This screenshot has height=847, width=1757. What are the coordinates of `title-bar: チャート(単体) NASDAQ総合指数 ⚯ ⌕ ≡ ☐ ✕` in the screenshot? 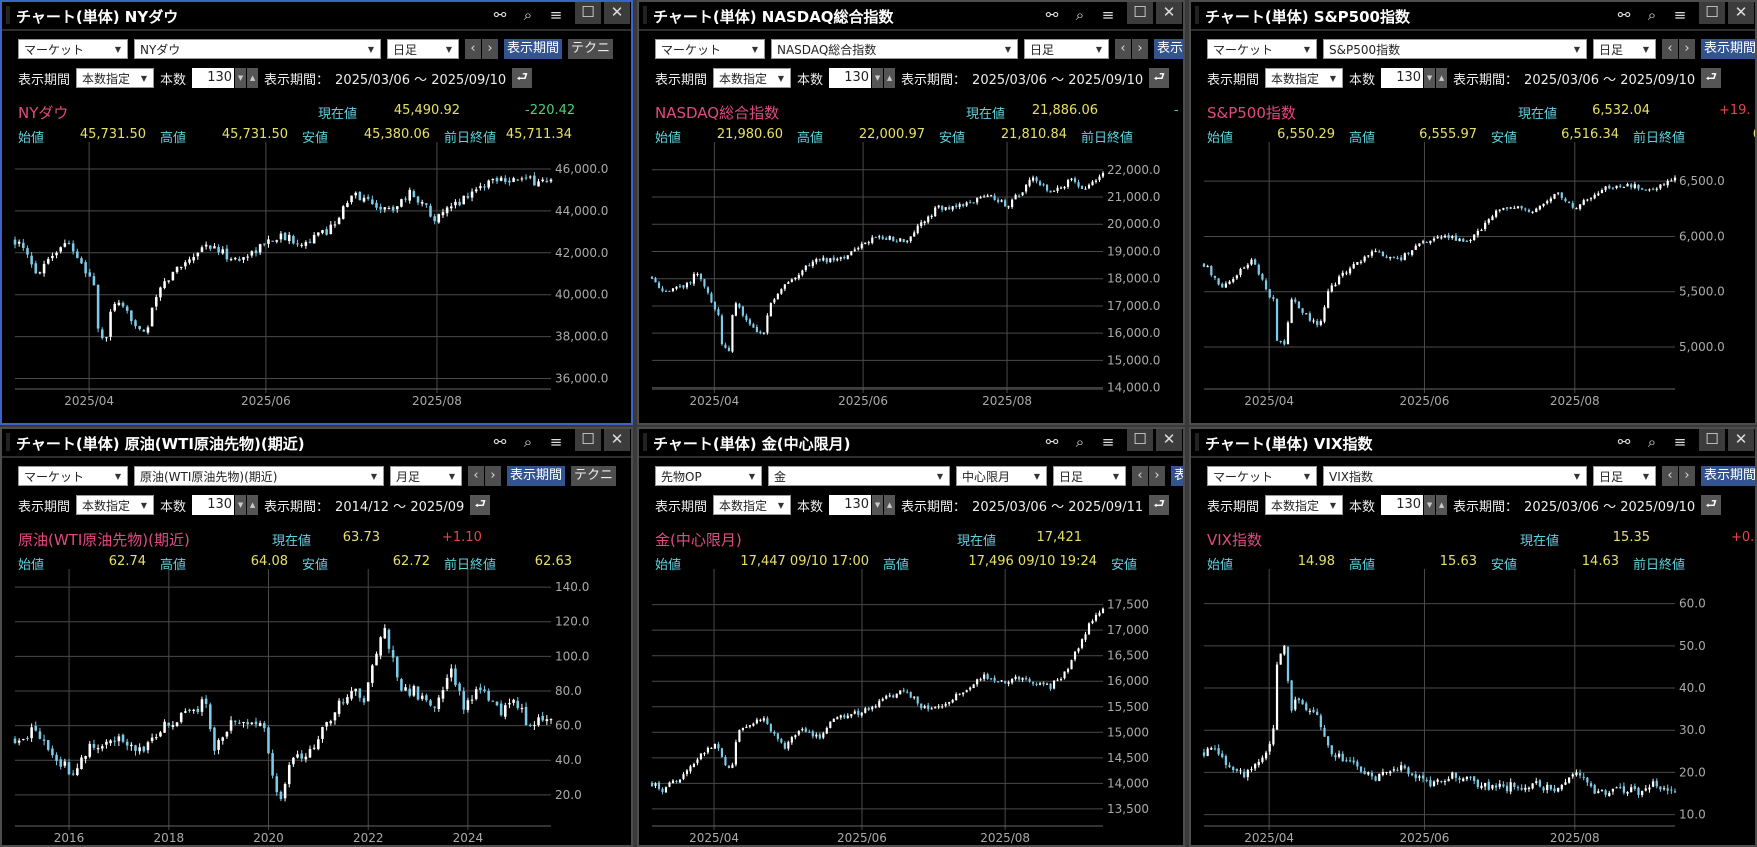 It's located at (911, 16).